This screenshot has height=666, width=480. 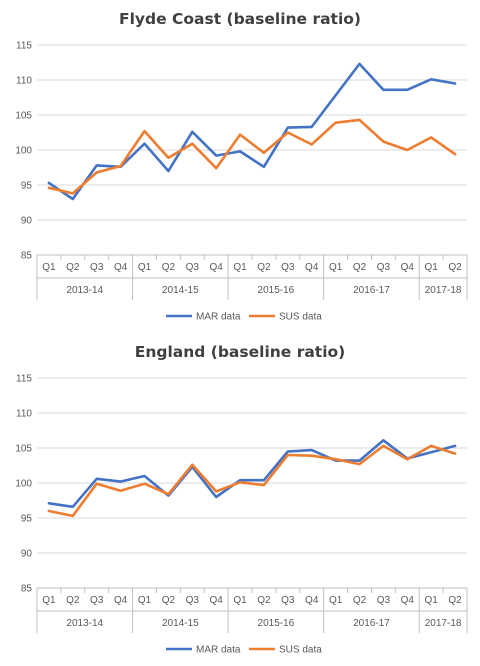 What do you see at coordinates (240, 352) in the screenshot?
I see `chart-title: England (baseline ratio)` at bounding box center [240, 352].